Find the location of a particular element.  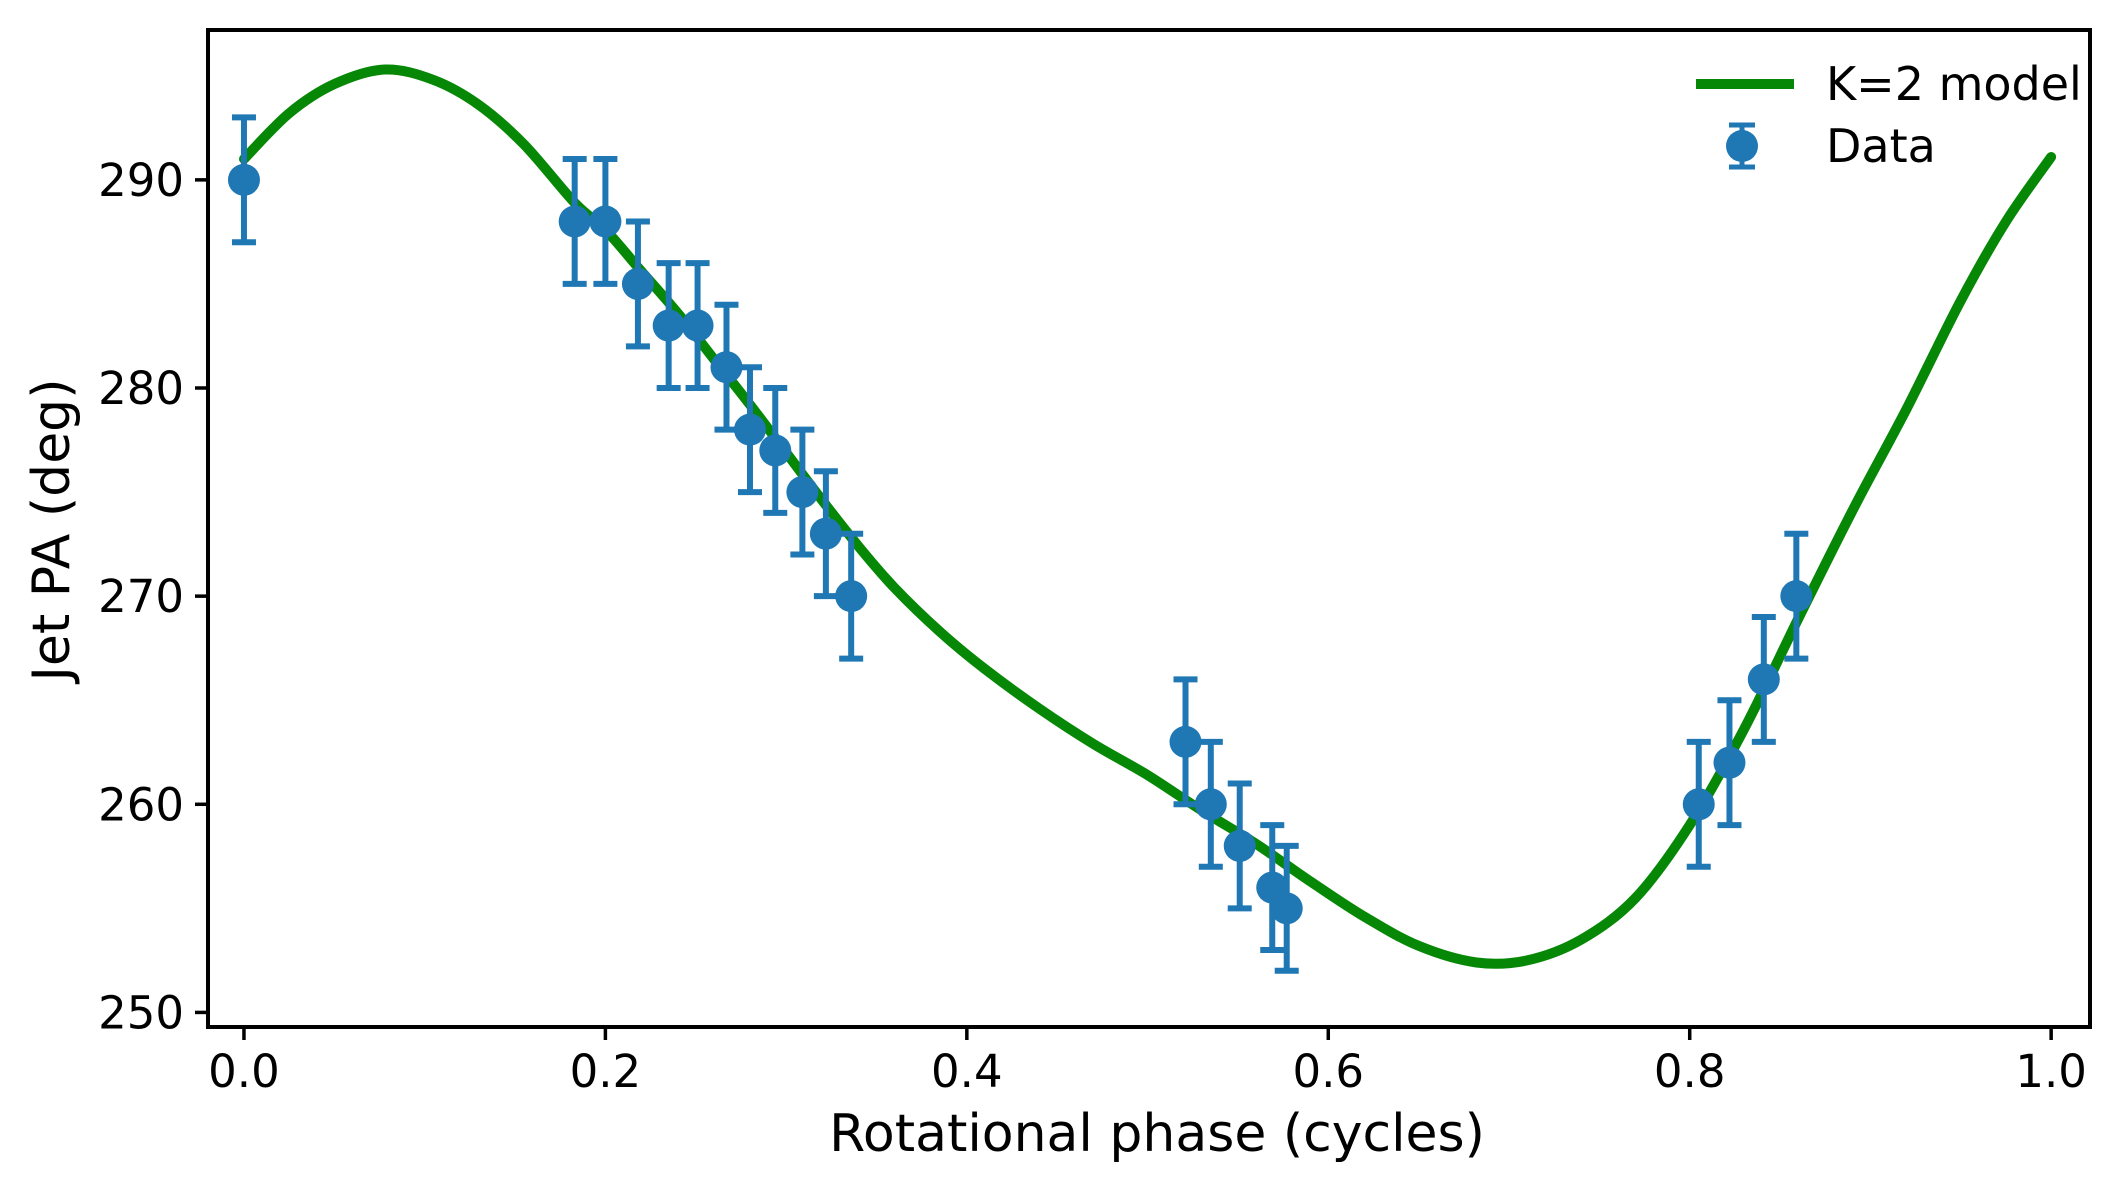

legend: K=2 model Data is located at coordinates (1886, 115).